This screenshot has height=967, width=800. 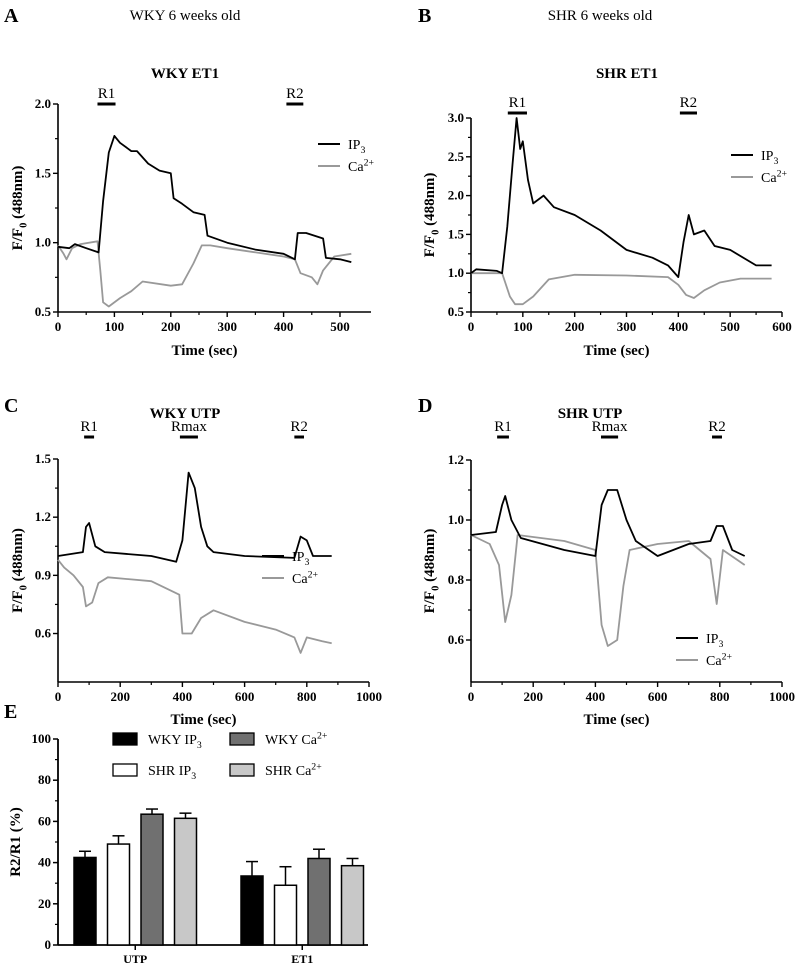 What do you see at coordinates (10, 712) in the screenshot?
I see `panel-letter-E: E` at bounding box center [10, 712].